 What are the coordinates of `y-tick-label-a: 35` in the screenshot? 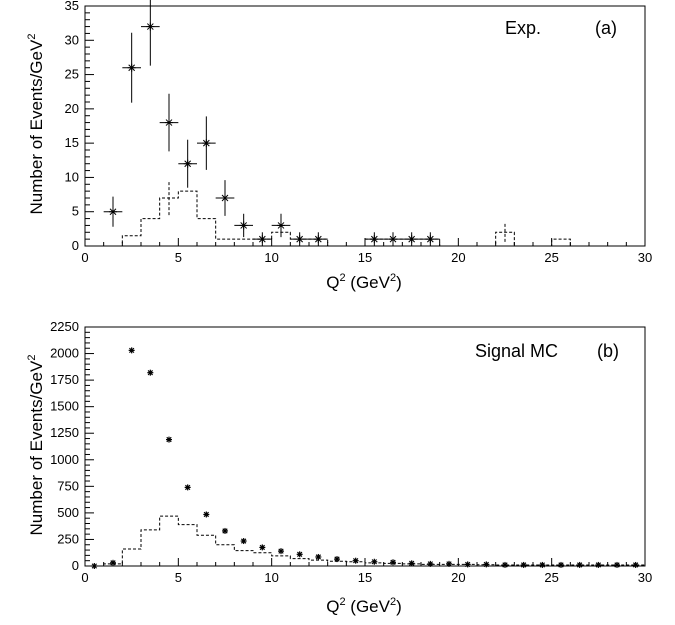 It's located at (72, 6).